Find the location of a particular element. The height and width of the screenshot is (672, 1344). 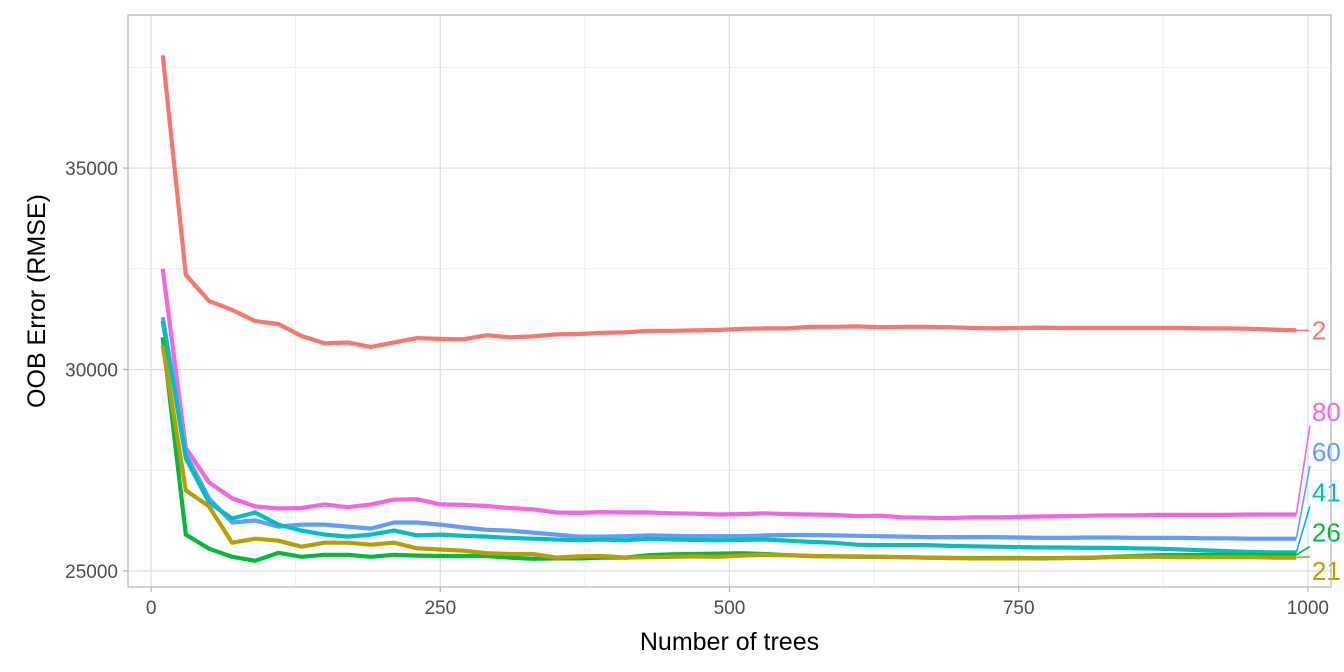

x-tick-label: 0 is located at coordinates (151, 608).